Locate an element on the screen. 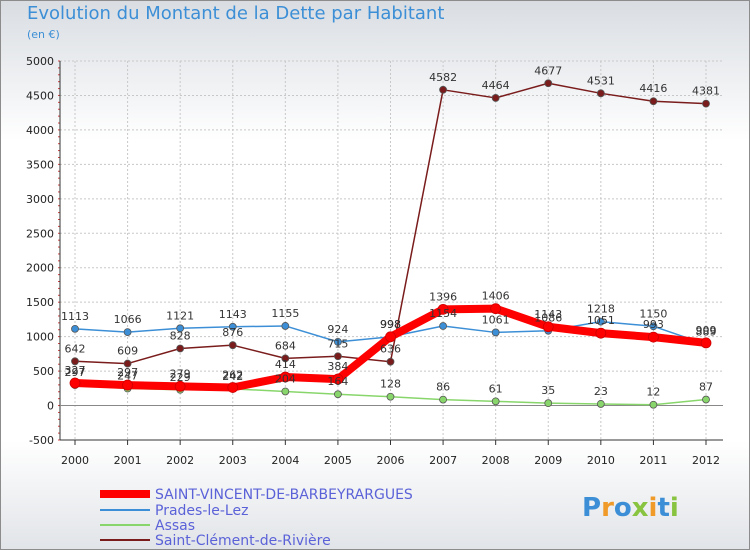 The height and width of the screenshot is (550, 750). logo-letter: P is located at coordinates (591, 508).